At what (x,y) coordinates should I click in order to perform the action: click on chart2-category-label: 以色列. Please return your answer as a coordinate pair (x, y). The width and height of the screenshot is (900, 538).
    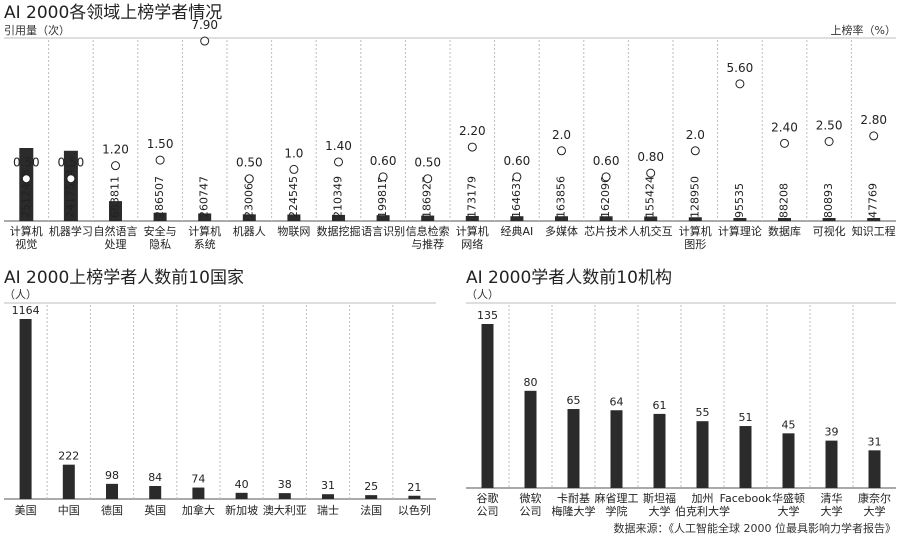
    Looking at the image, I should click on (414, 510).